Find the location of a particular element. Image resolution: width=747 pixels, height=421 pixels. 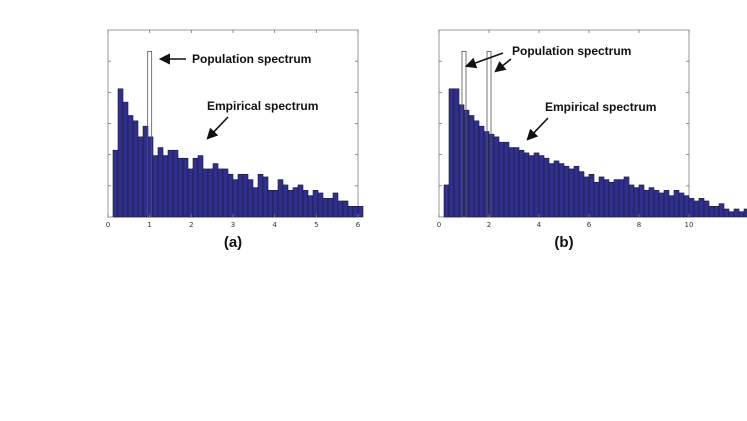

histogram-bars is located at coordinates (595, 153).